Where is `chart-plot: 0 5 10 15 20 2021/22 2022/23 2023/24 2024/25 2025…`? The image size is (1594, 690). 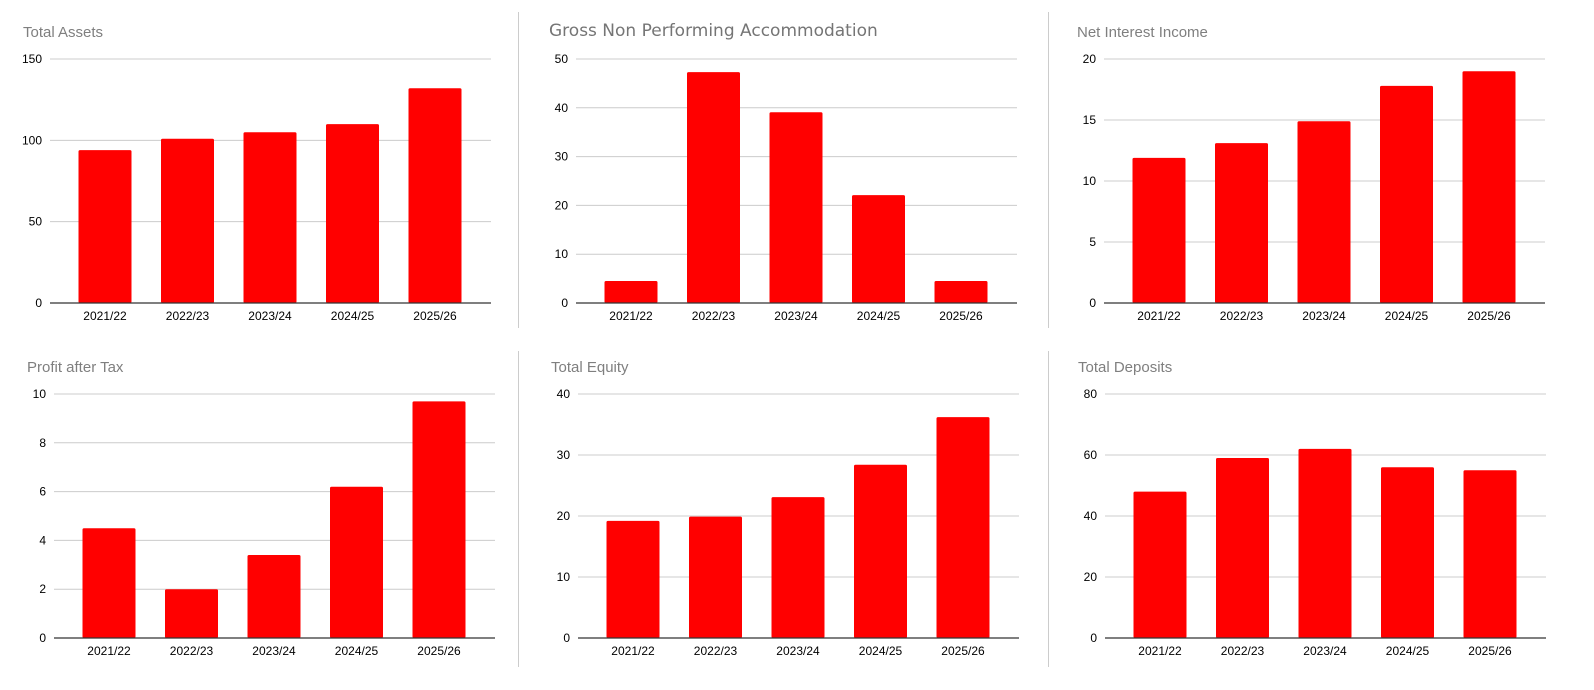
chart-plot: 0 5 10 15 20 2021/22 2022/23 2023/24 2024/25 2025… is located at coordinates (1314, 187).